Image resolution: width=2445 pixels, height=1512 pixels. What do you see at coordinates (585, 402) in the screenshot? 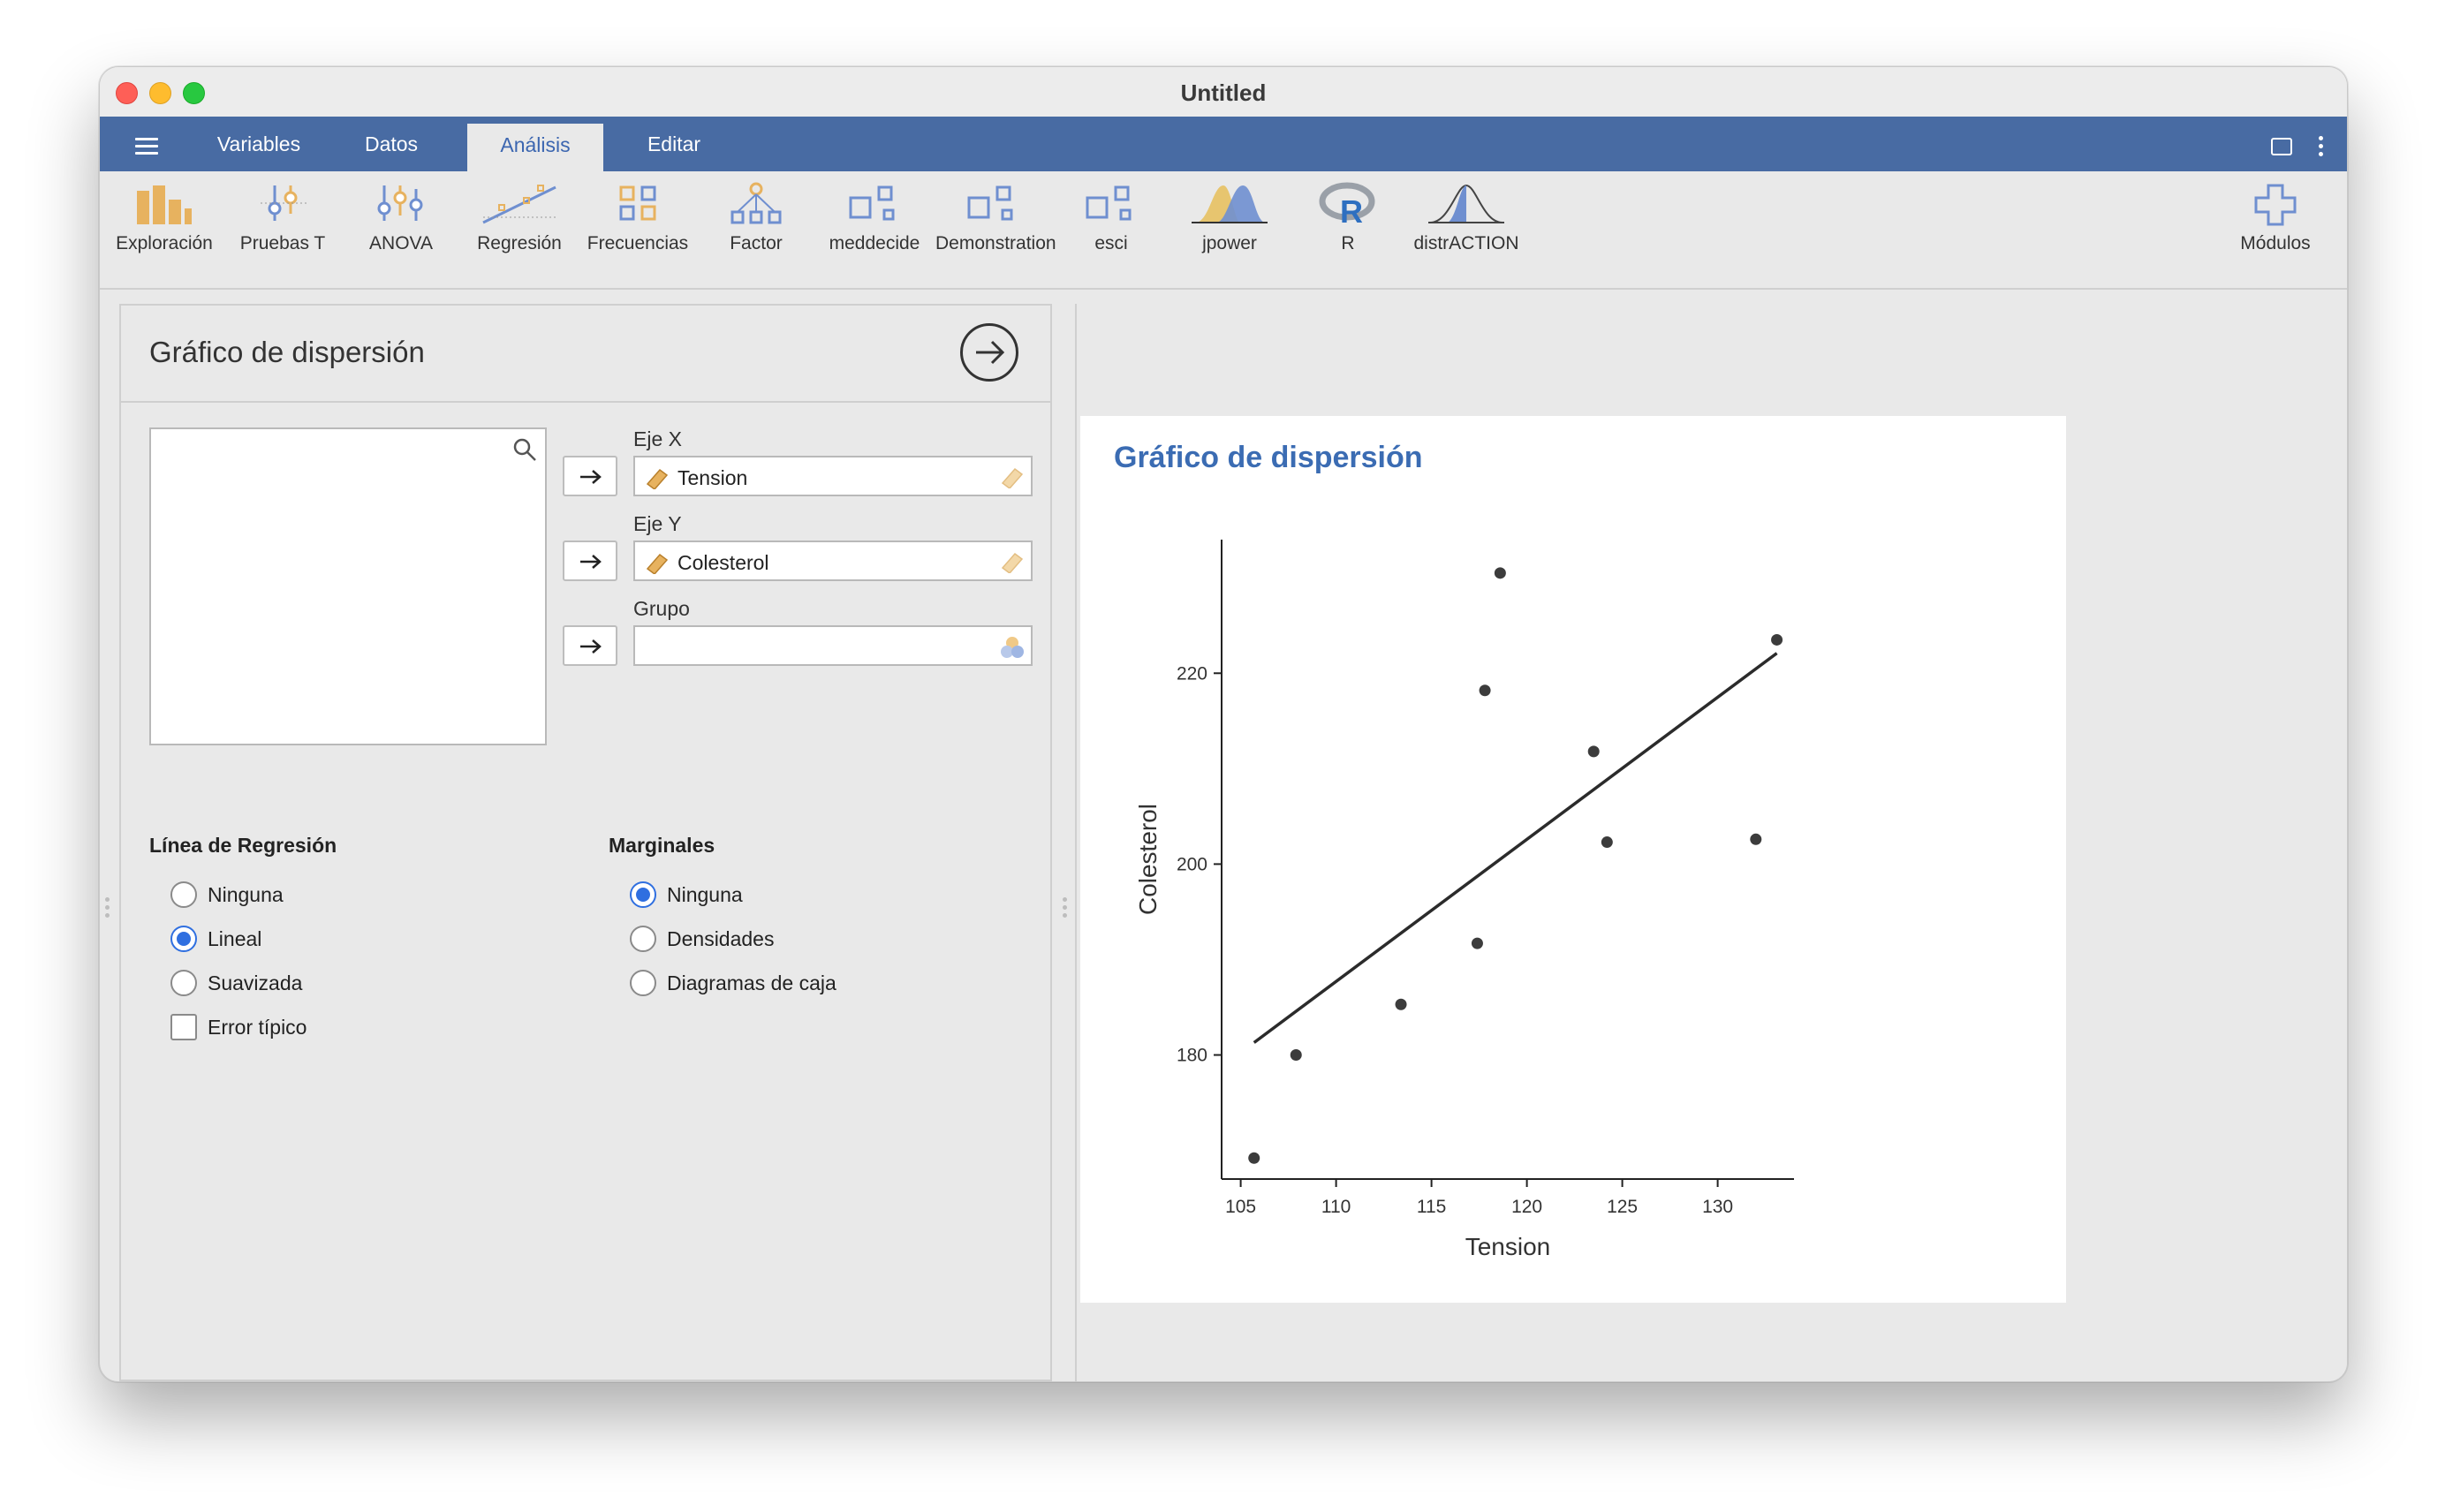
I see `divider` at bounding box center [585, 402].